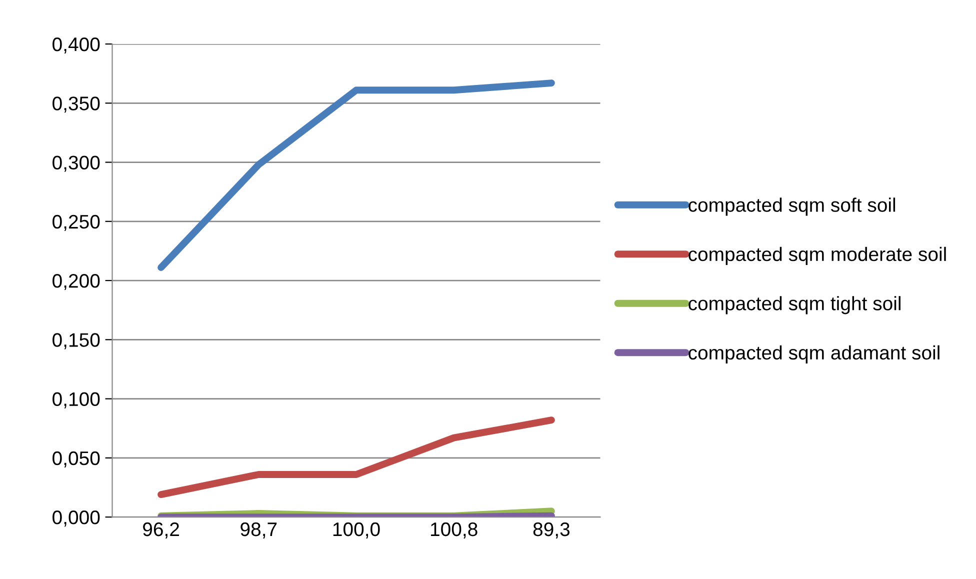 This screenshot has width=976, height=579. I want to click on y-tick-label: 0,050, so click(76, 459).